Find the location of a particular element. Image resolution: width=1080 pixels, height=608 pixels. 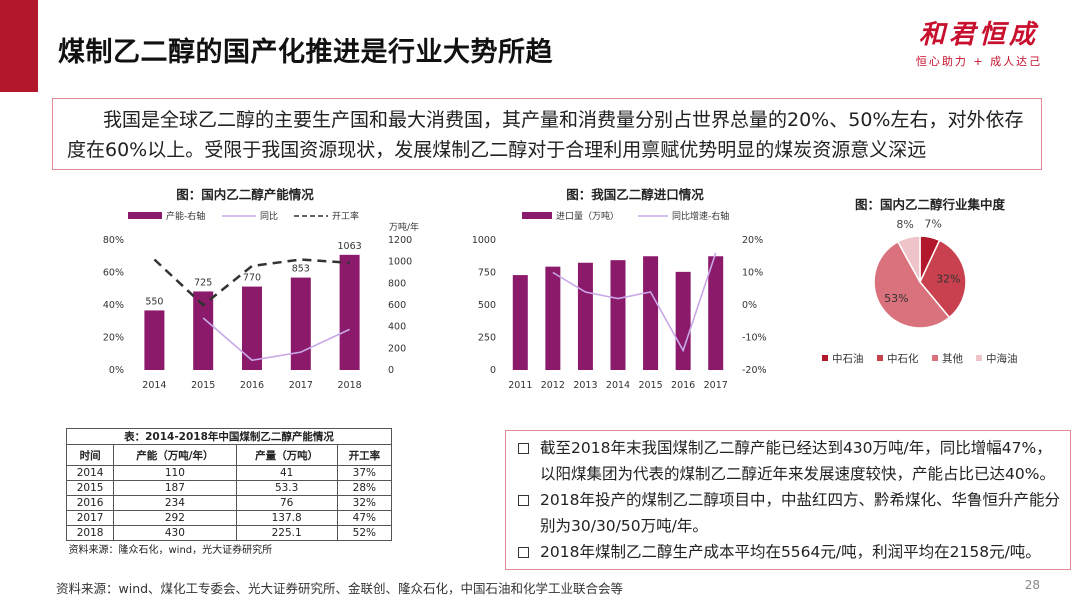

capacity-data-label: 853 is located at coordinates (301, 269).